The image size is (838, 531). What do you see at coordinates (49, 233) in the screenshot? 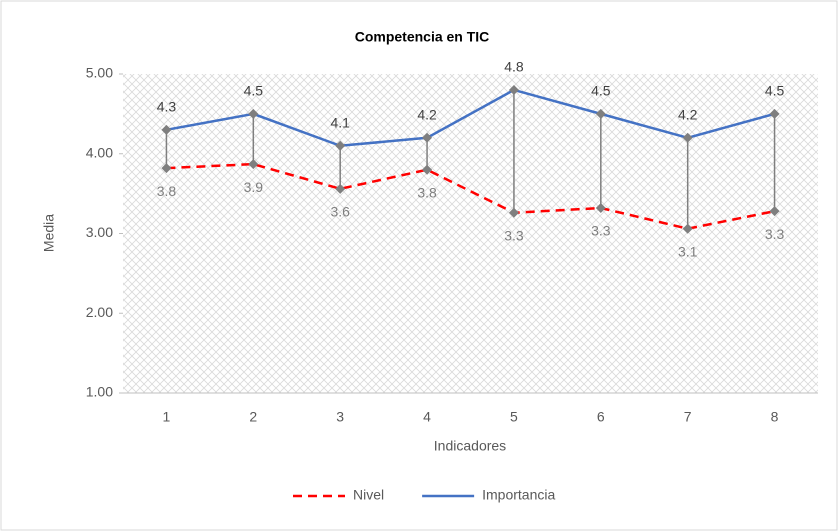
I see `y-axis-label: Media` at bounding box center [49, 233].